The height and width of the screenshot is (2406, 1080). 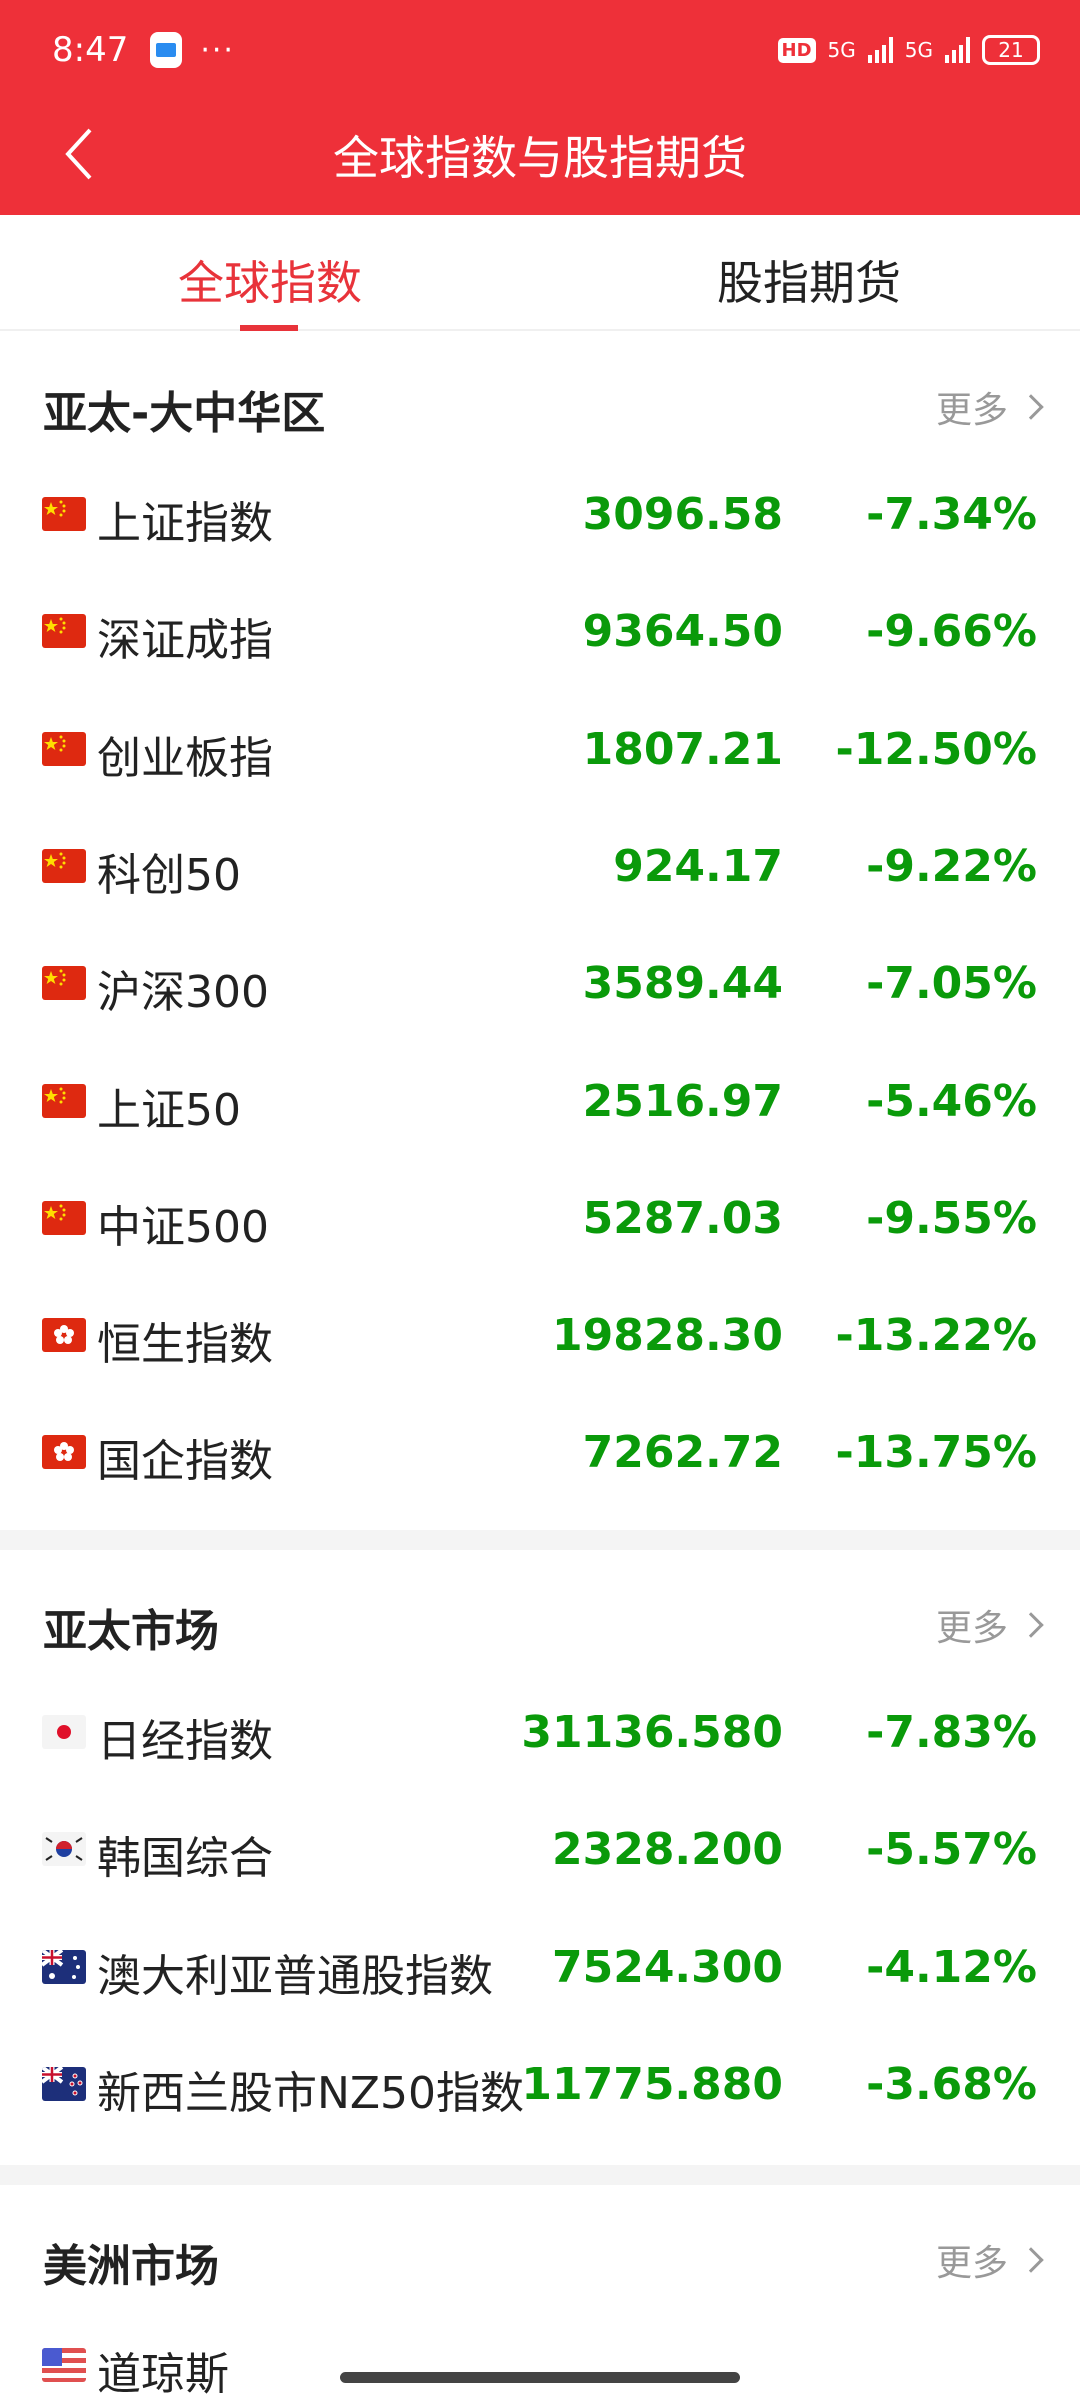 I want to click on index-value: 1807.21, so click(x=682, y=749).